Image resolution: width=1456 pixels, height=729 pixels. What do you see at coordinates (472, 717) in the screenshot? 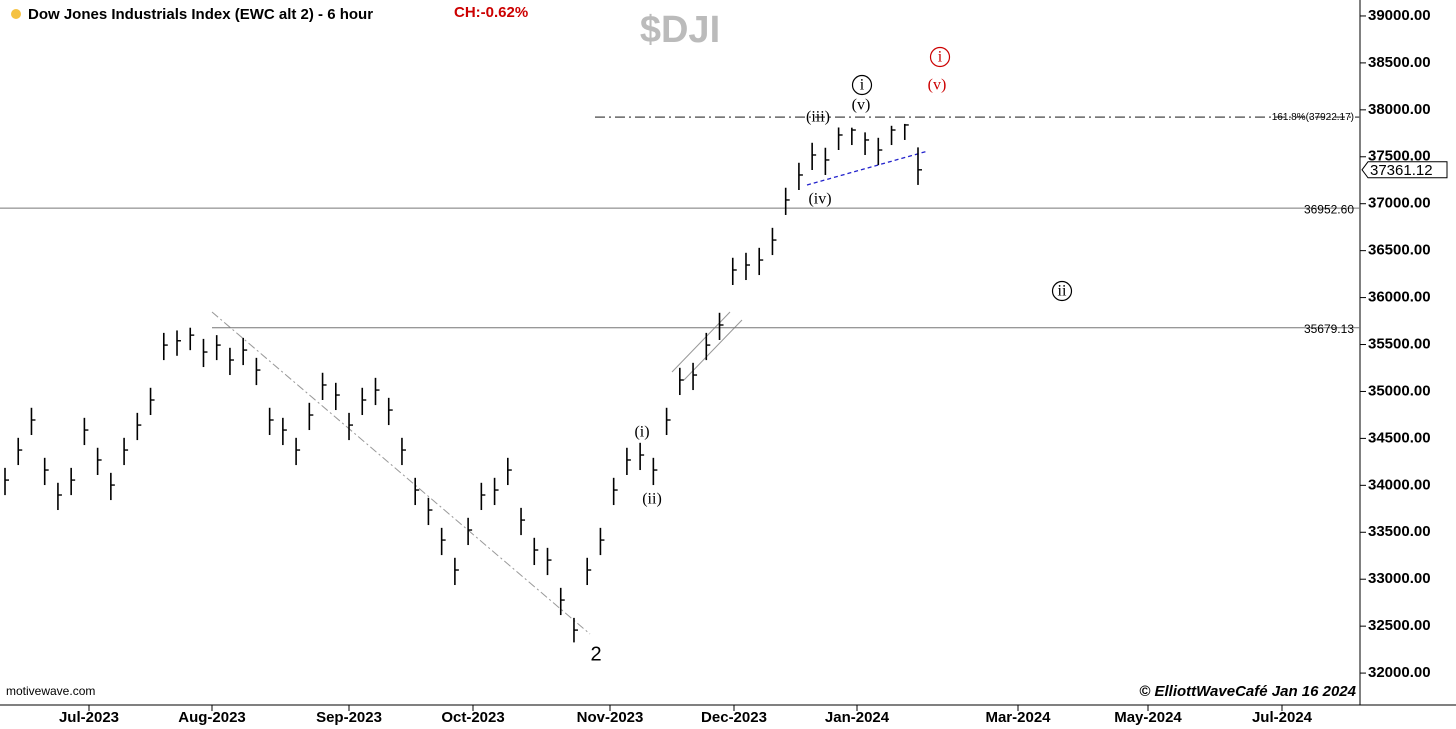
I see `x-tick-label: Oct-2023` at bounding box center [472, 717].